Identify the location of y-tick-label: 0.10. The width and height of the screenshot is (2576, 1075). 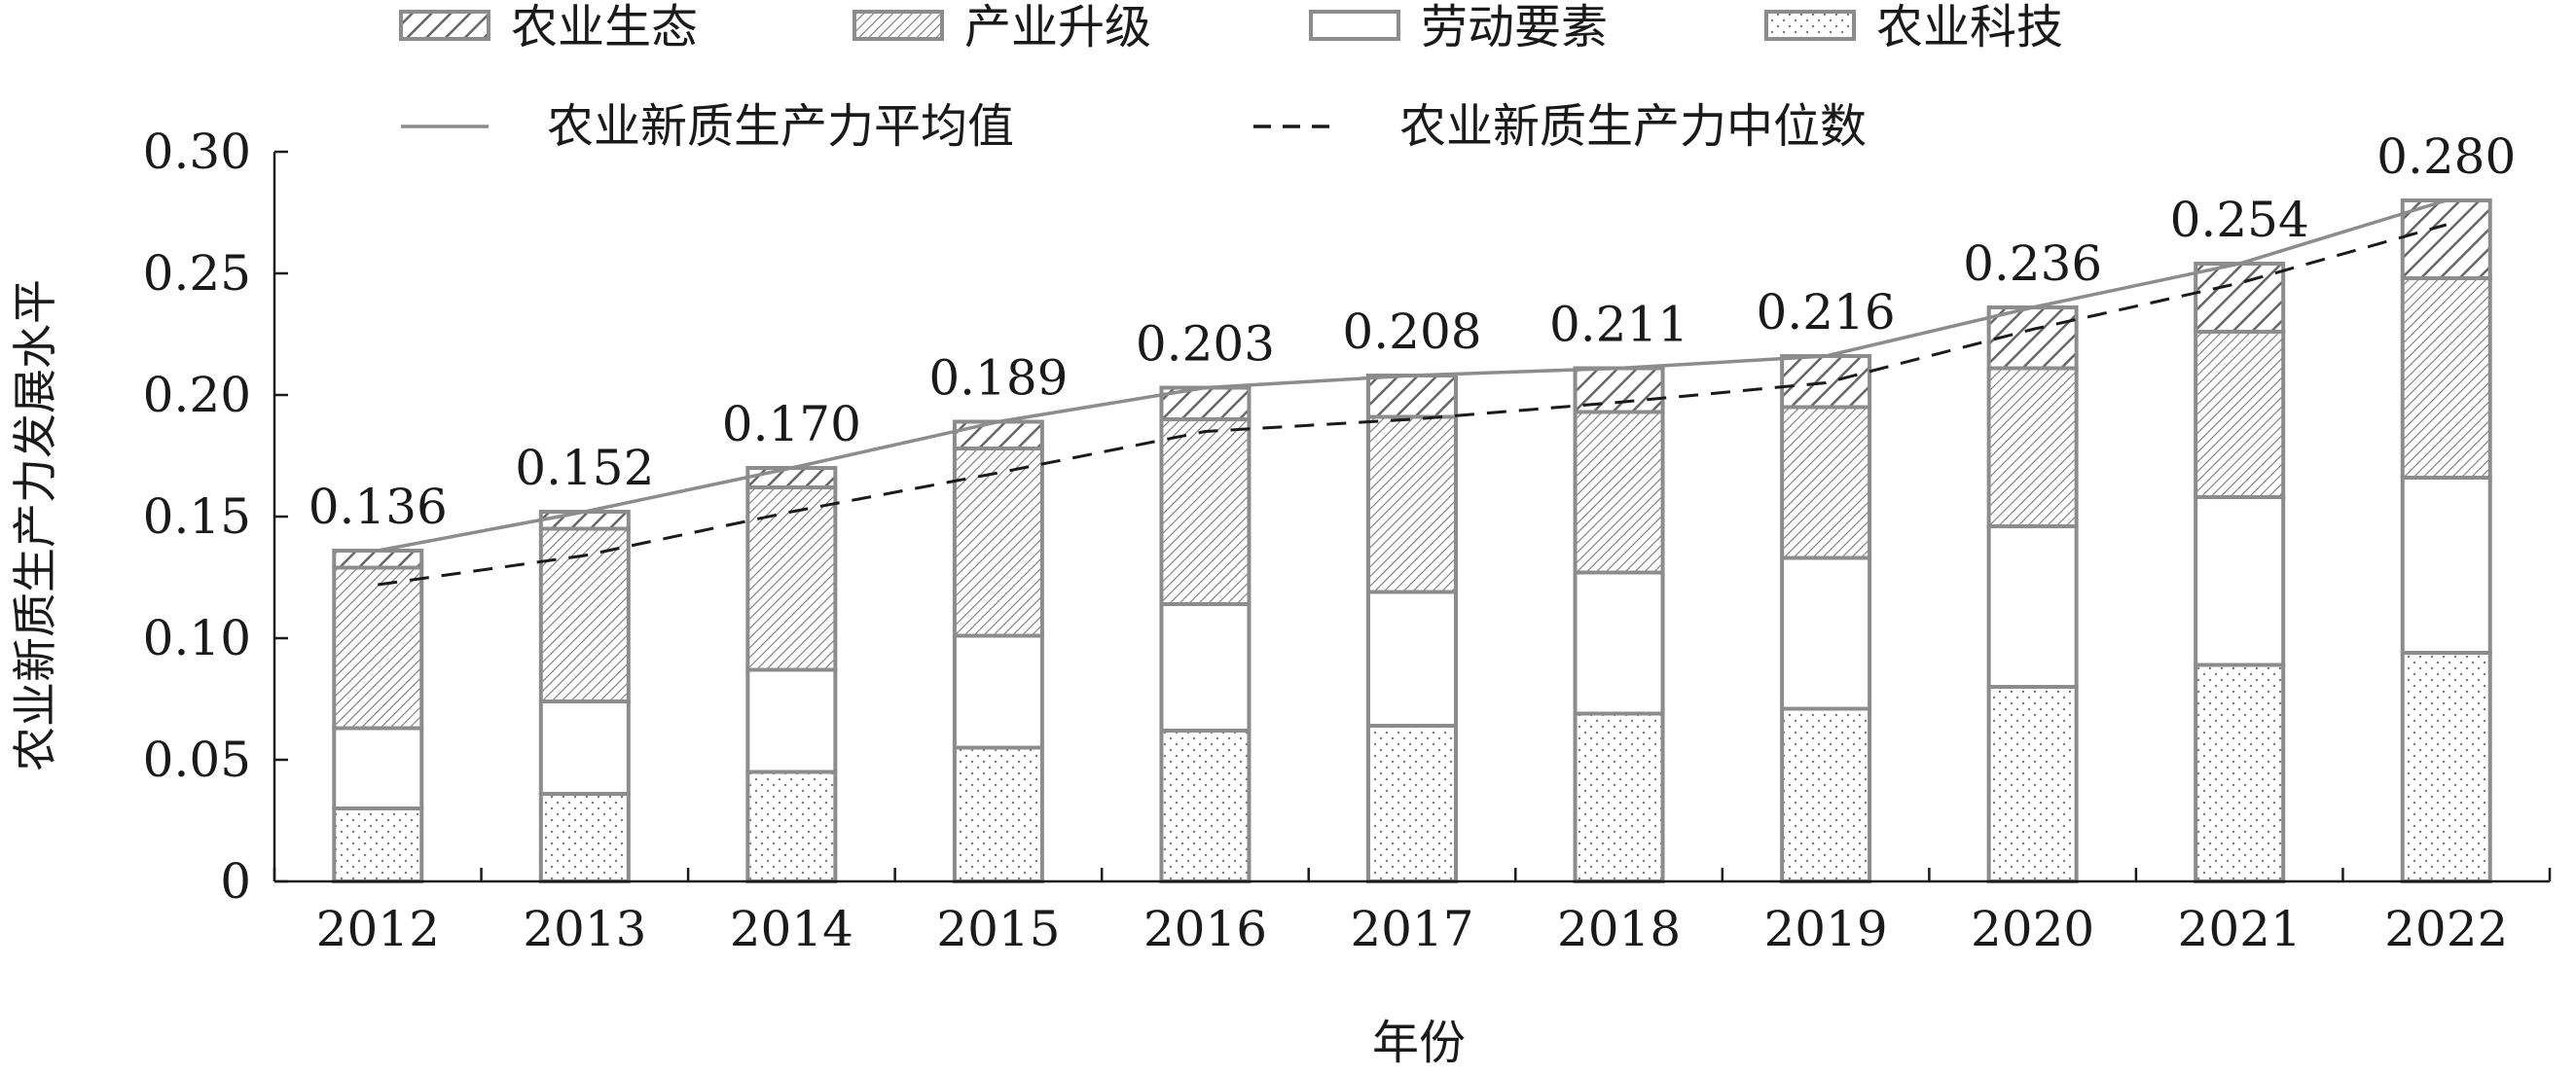
(197, 638).